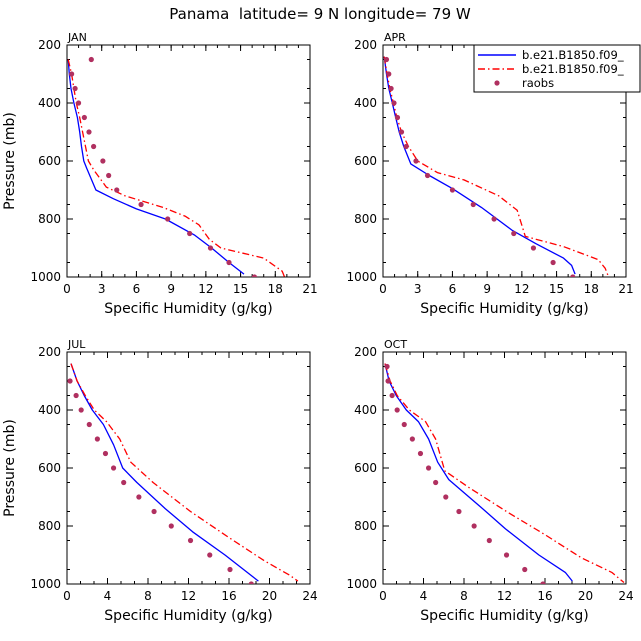 This screenshot has width=641, height=641. I want to click on y-tick-label: 600, so click(49, 468).